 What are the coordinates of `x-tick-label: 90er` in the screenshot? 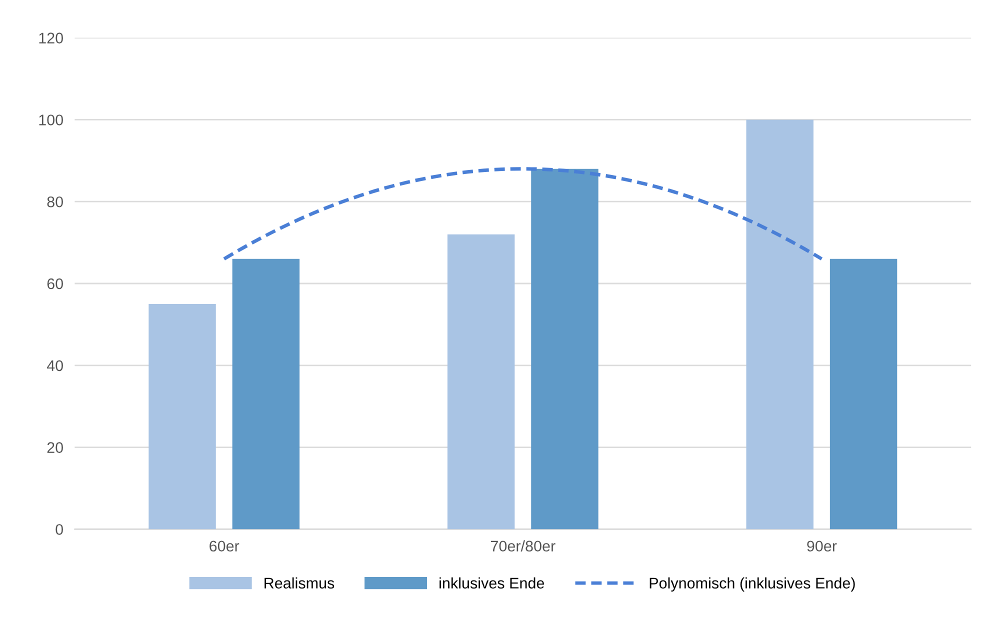 It's located at (822, 546).